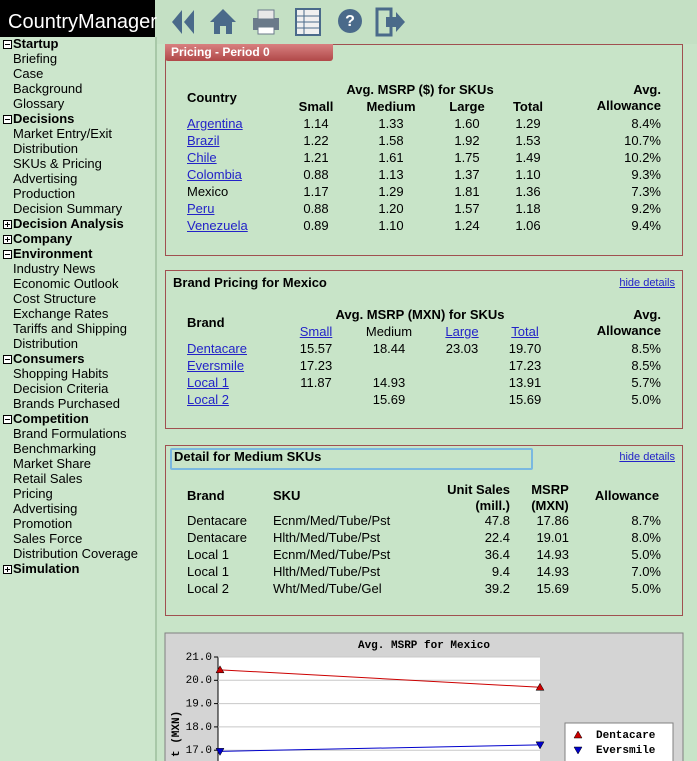  I want to click on table-cell: 7.0%, so click(646, 571).